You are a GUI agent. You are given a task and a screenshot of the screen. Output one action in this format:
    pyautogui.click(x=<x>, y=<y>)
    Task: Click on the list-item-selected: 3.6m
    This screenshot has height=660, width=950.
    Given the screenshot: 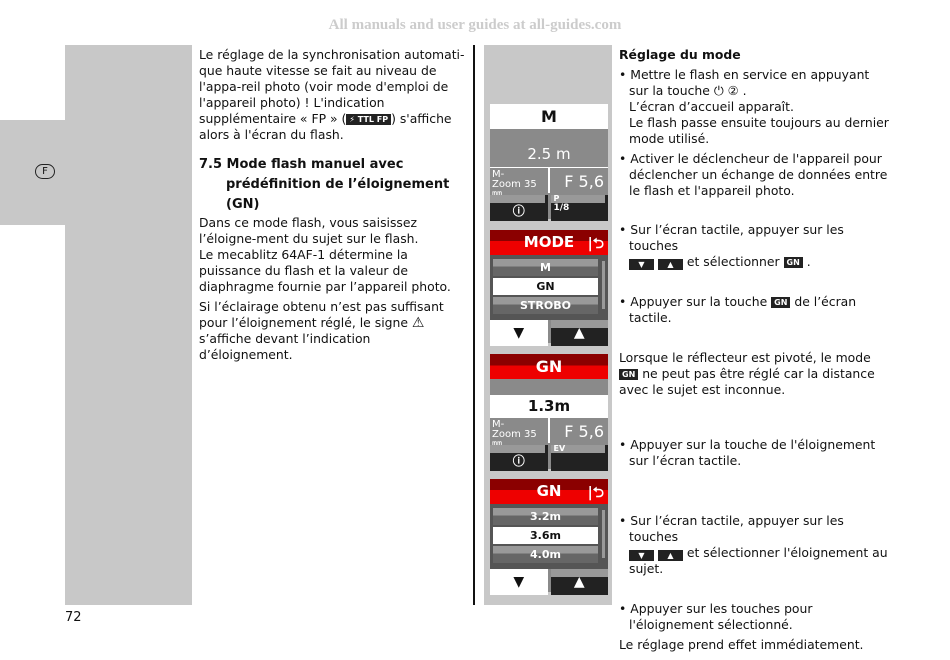 What is the action you would take?
    pyautogui.click(x=545, y=535)
    